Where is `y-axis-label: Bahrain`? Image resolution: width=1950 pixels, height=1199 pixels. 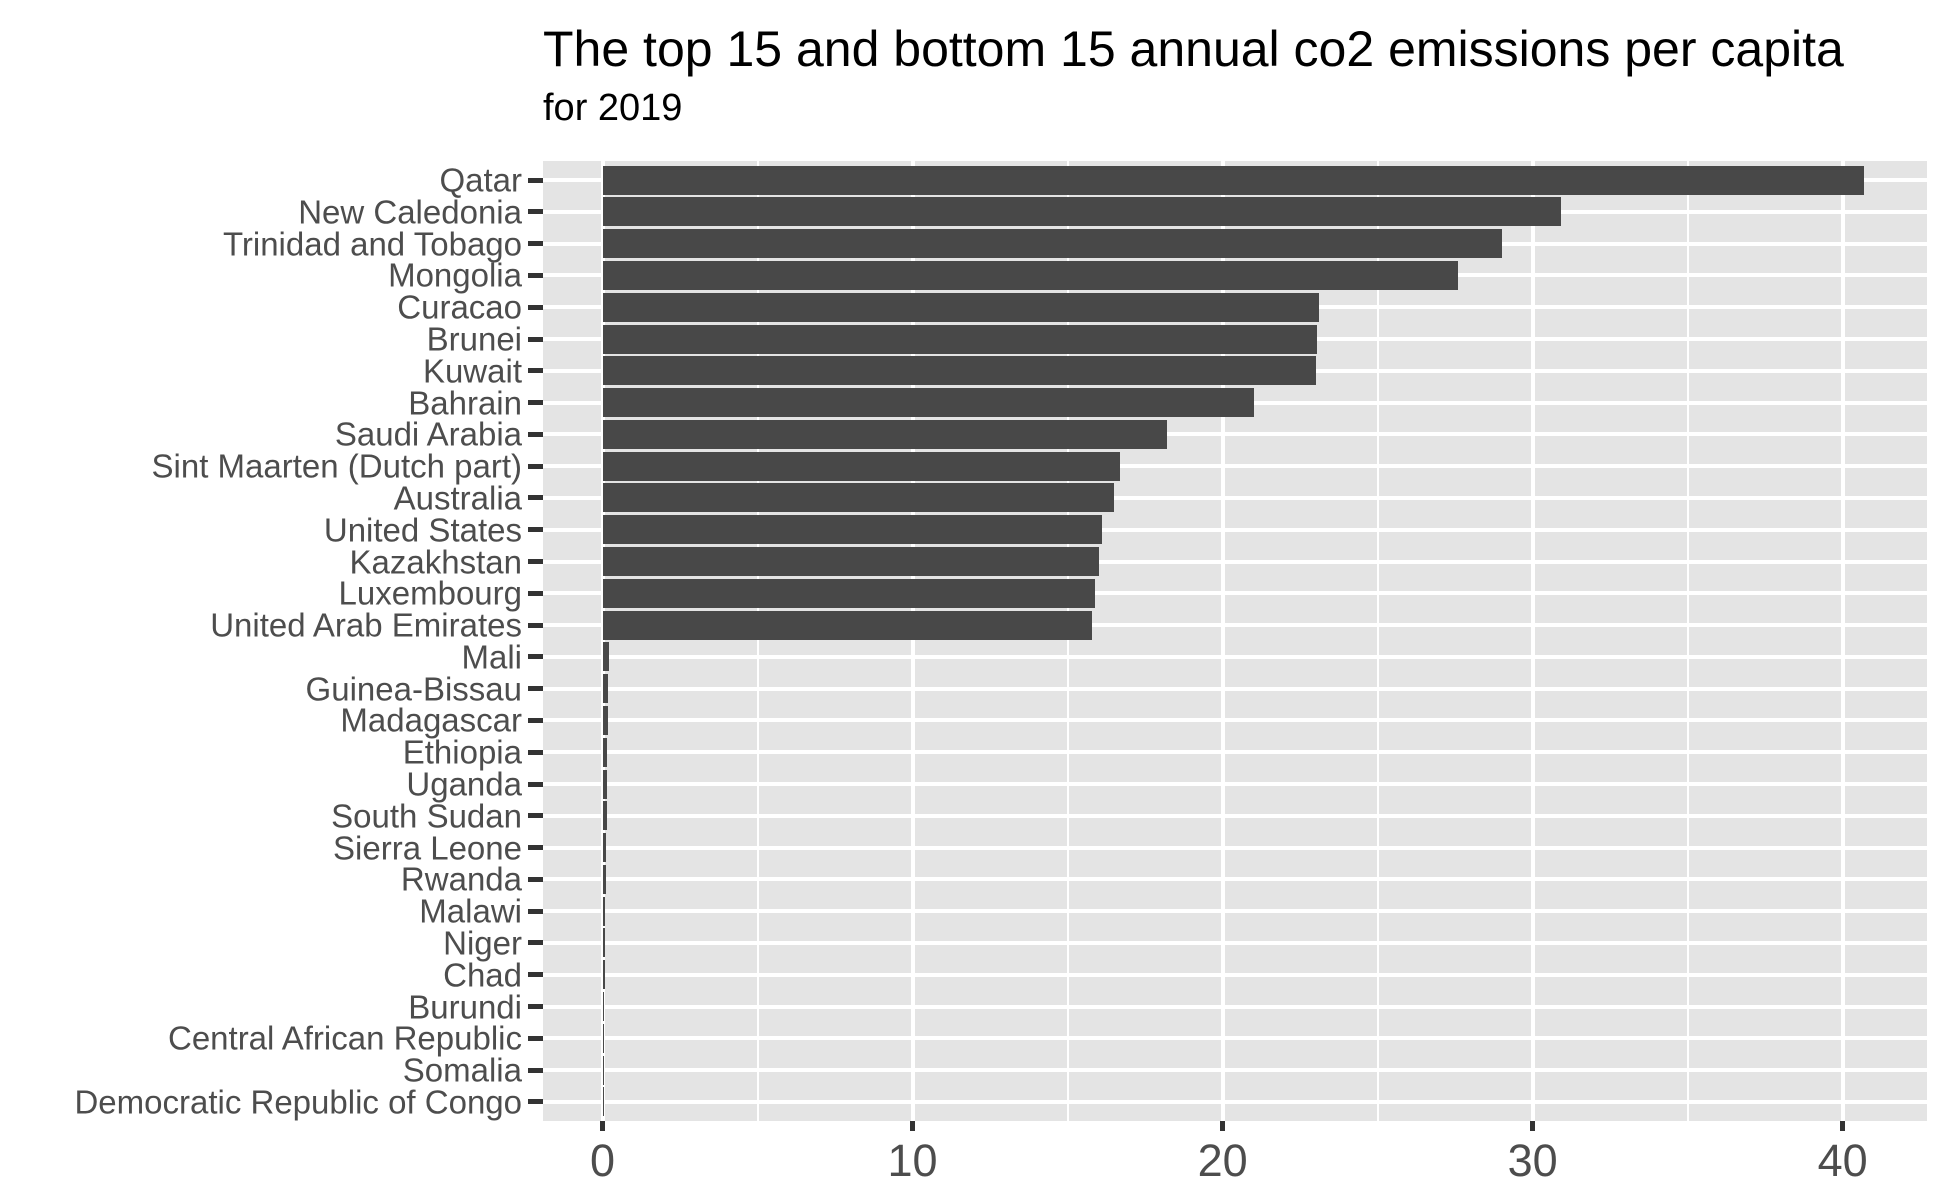 y-axis-label: Bahrain is located at coordinates (465, 403).